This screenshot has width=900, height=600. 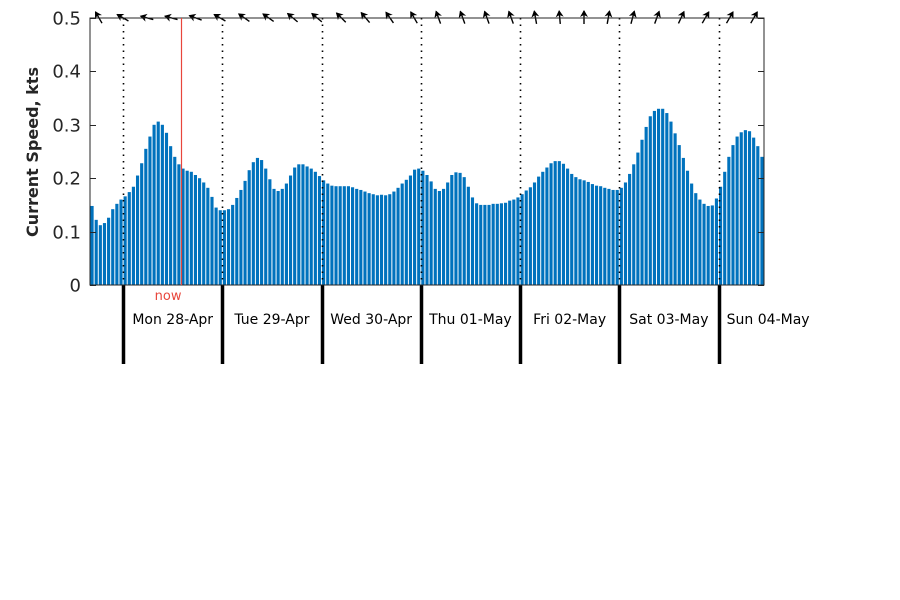 What do you see at coordinates (66, 19) in the screenshot?
I see `y-tick-label-5: 0.5` at bounding box center [66, 19].